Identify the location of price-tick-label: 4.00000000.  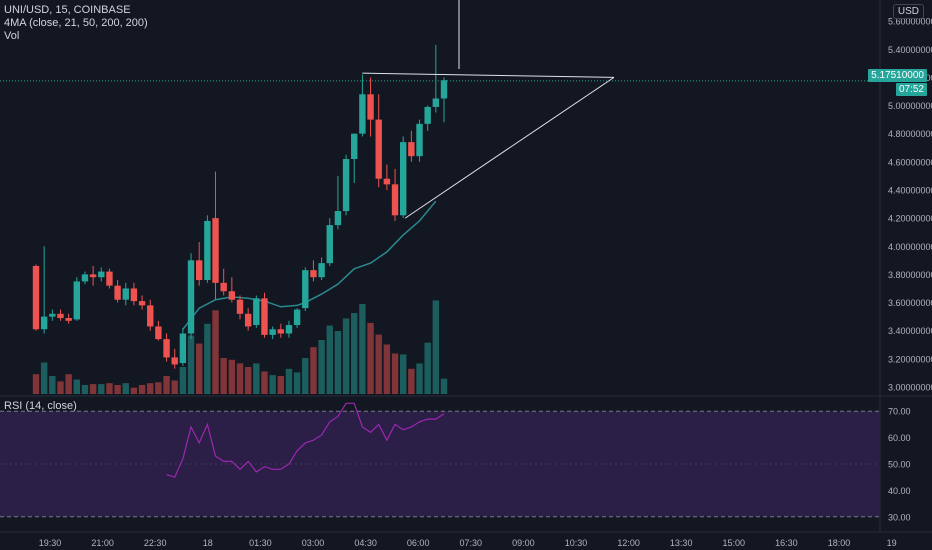
(910, 247).